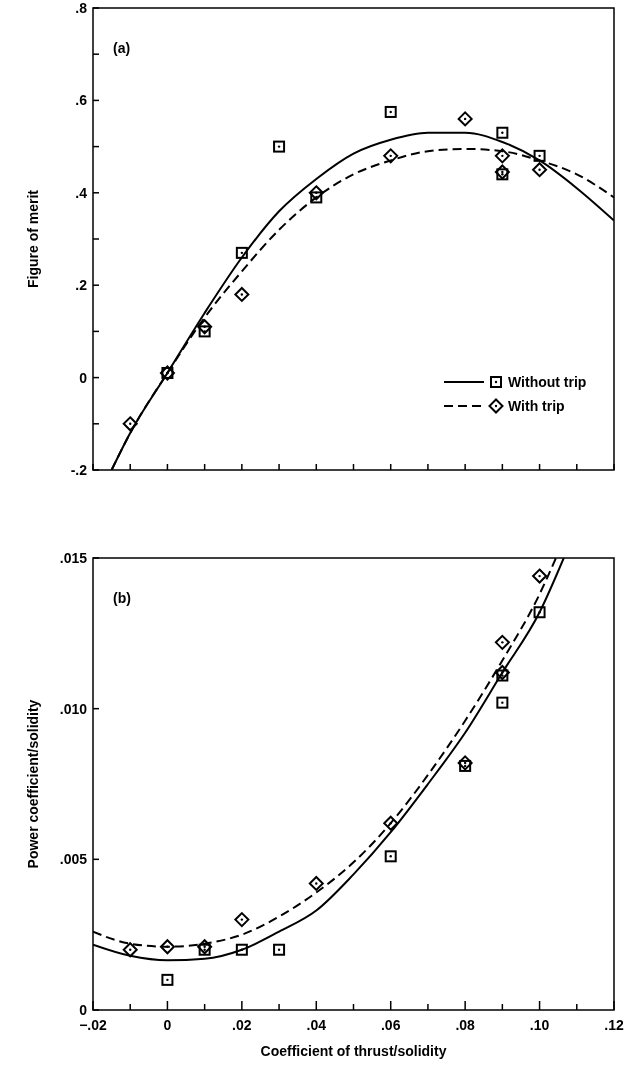 The height and width of the screenshot is (1074, 633). I want to click on y-axis-title: Figure of merit, so click(33, 239).